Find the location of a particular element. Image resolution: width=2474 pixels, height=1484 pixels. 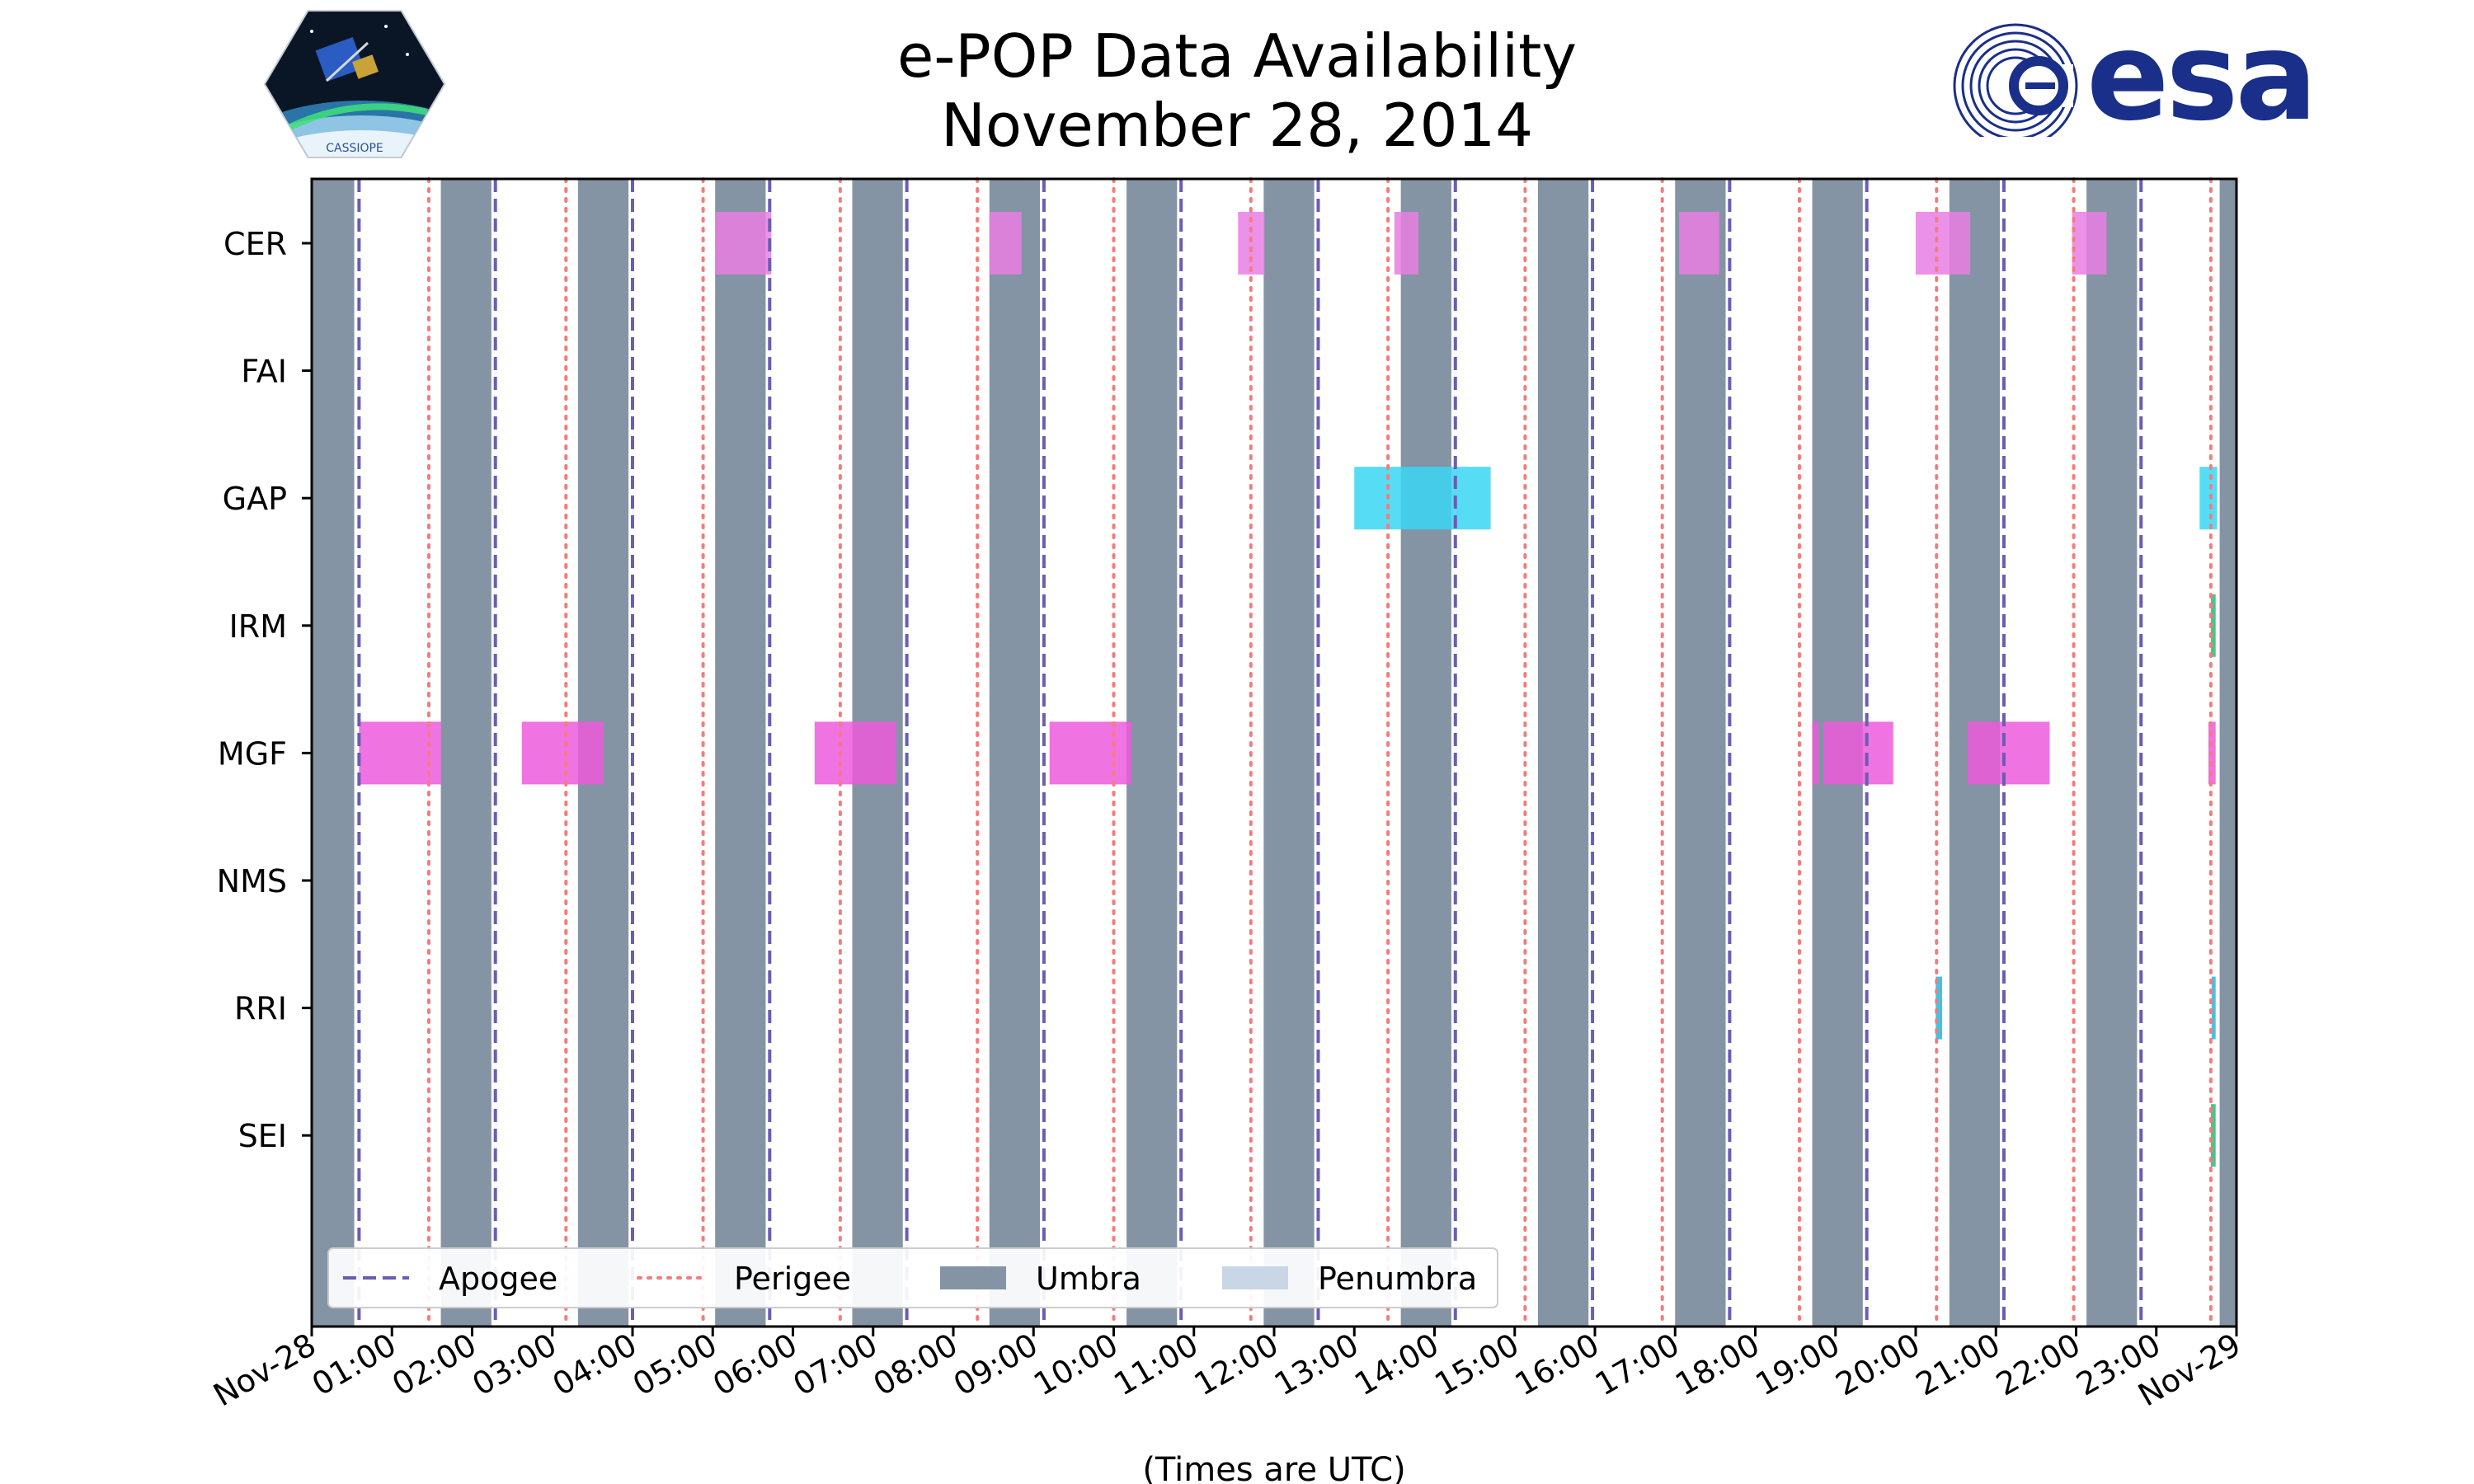

legend-label-perigee: Perigee is located at coordinates (792, 1279).